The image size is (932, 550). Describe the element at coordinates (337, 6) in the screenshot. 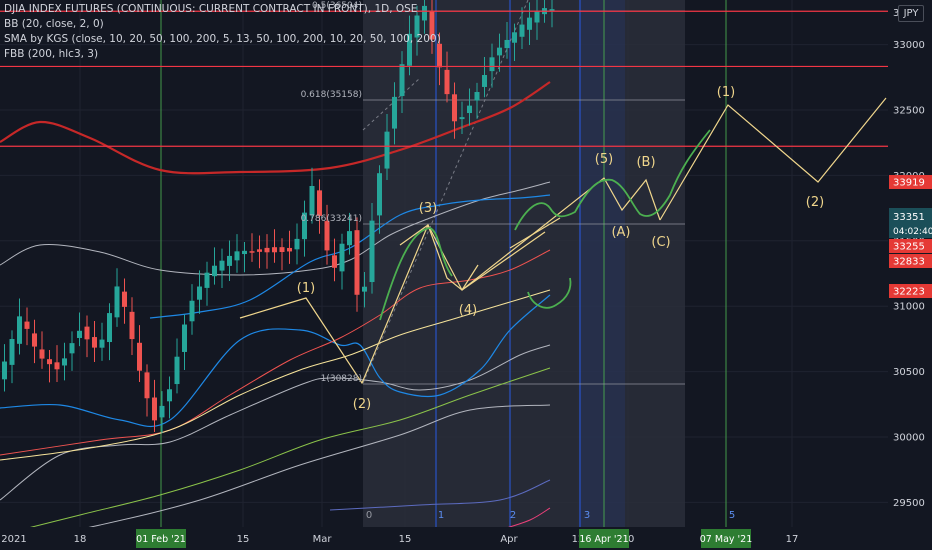

I see `fib-label: 0.5(36504)` at that location.